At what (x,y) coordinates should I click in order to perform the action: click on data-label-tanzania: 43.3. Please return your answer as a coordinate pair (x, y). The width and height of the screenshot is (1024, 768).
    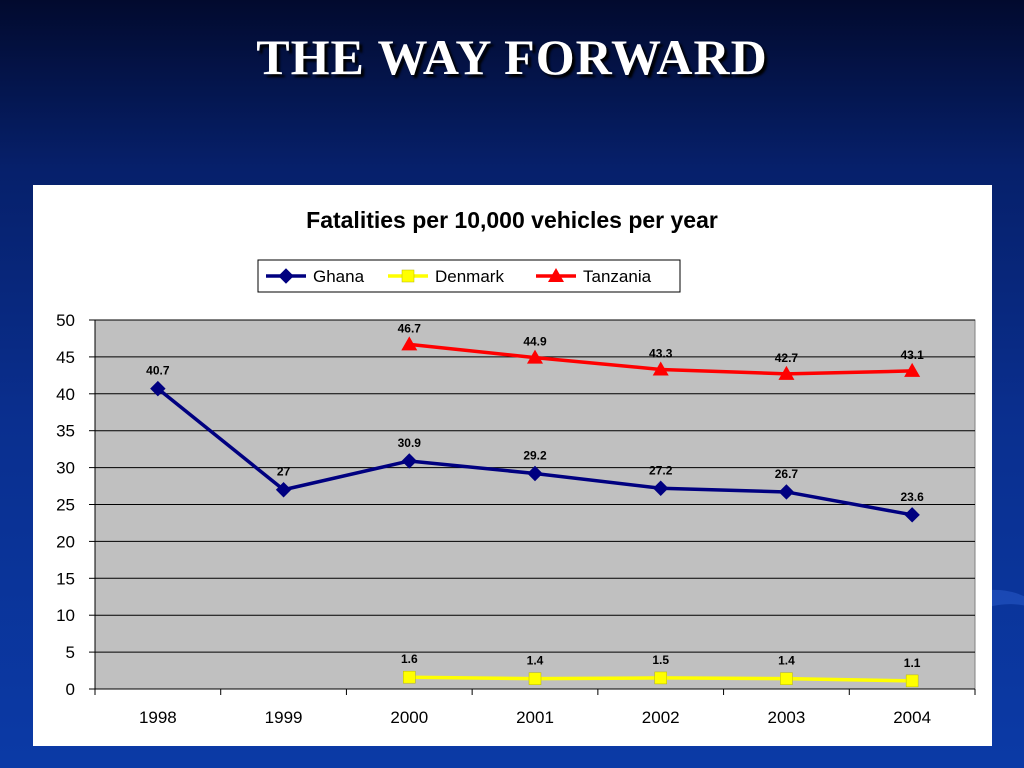
    Looking at the image, I should click on (661, 353).